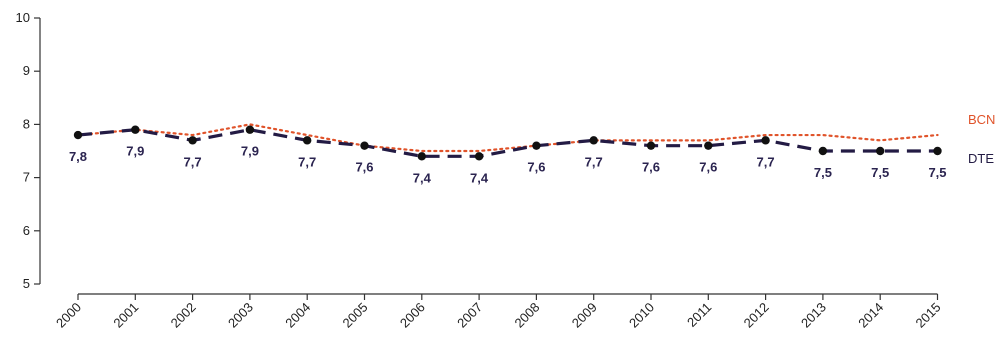  I want to click on data-label: 7,8, so click(78, 156).